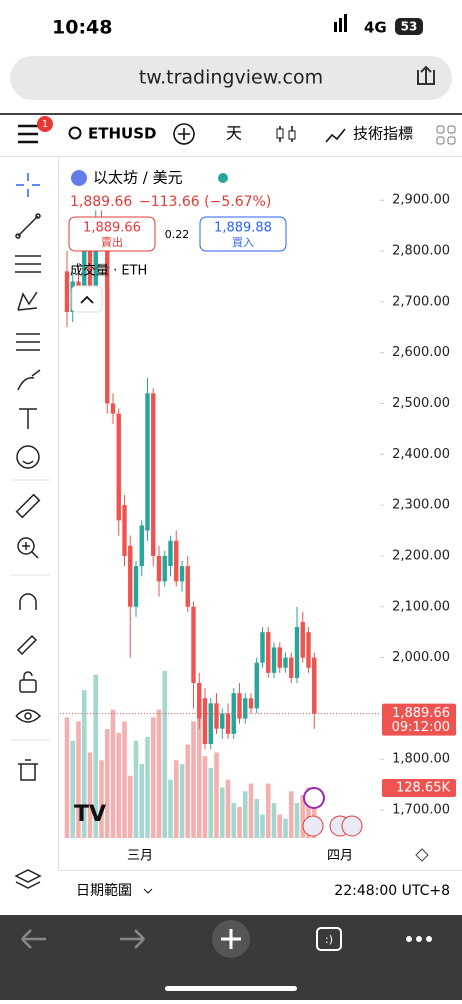 The width and height of the screenshot is (462, 1004). I want to click on indicators: 技術指標, so click(383, 134).